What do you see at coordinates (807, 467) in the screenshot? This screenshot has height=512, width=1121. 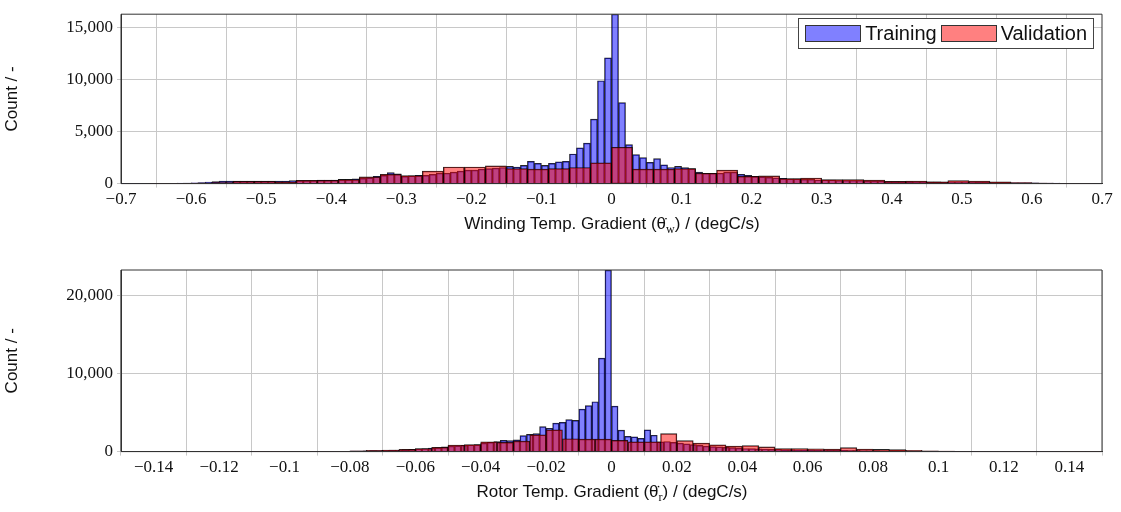 I see `x-tick-label: 0.06` at bounding box center [807, 467].